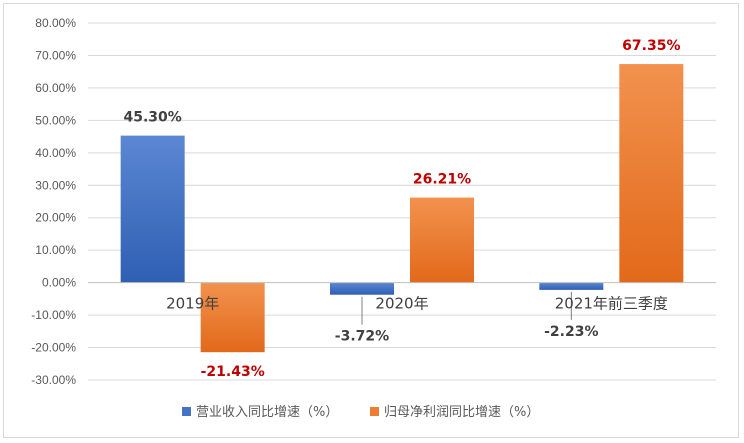 The width and height of the screenshot is (744, 443). I want to click on legend: 营业收入同比增速（%） 归母净利润同比增速（%）, so click(360, 412).